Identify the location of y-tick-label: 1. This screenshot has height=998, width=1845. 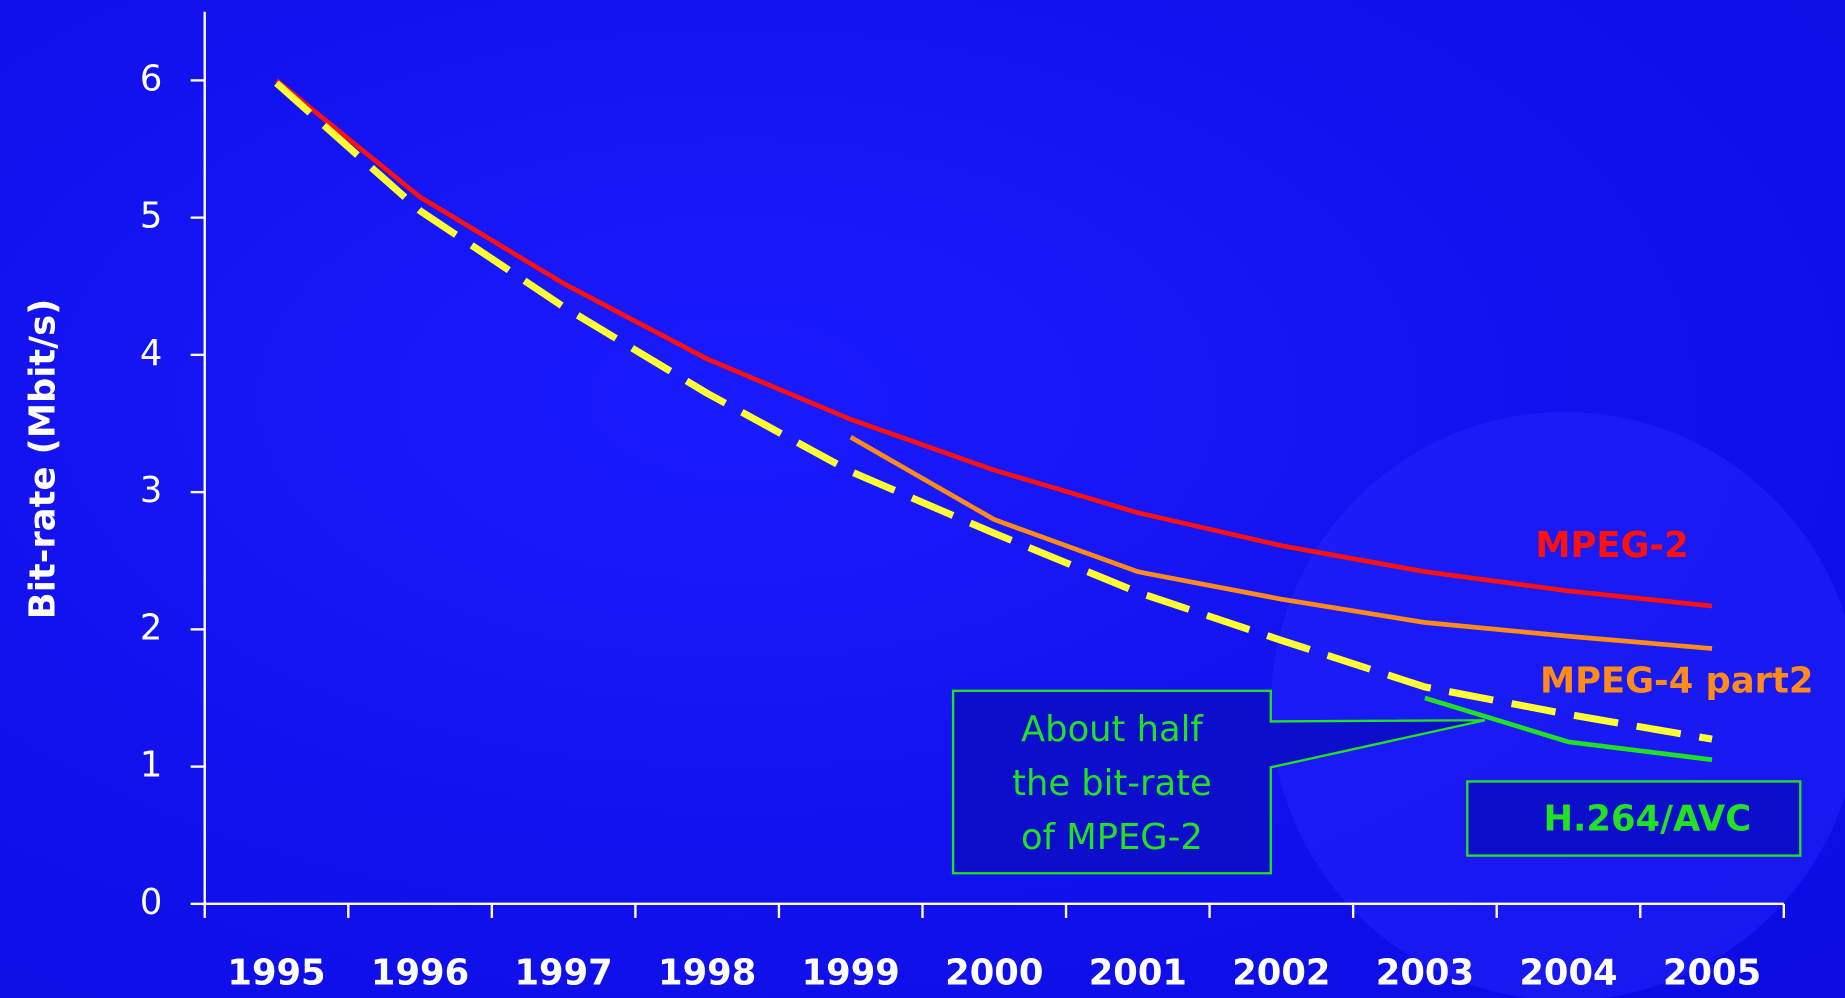
(151, 765).